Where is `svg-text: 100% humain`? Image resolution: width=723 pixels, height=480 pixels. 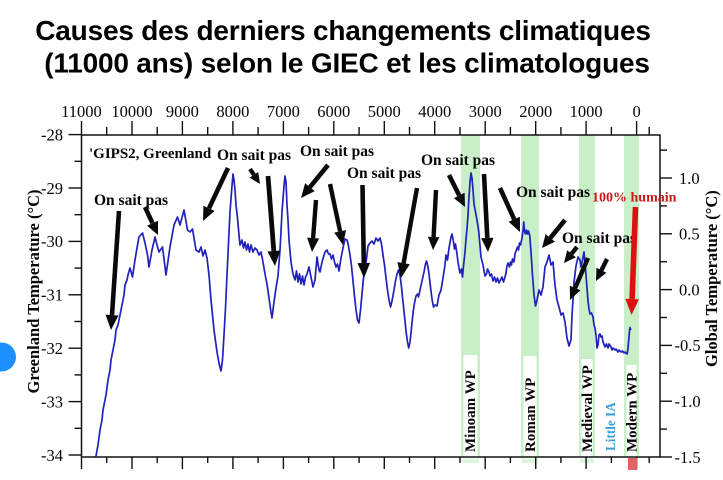
svg-text: 100% humain is located at coordinates (634, 198).